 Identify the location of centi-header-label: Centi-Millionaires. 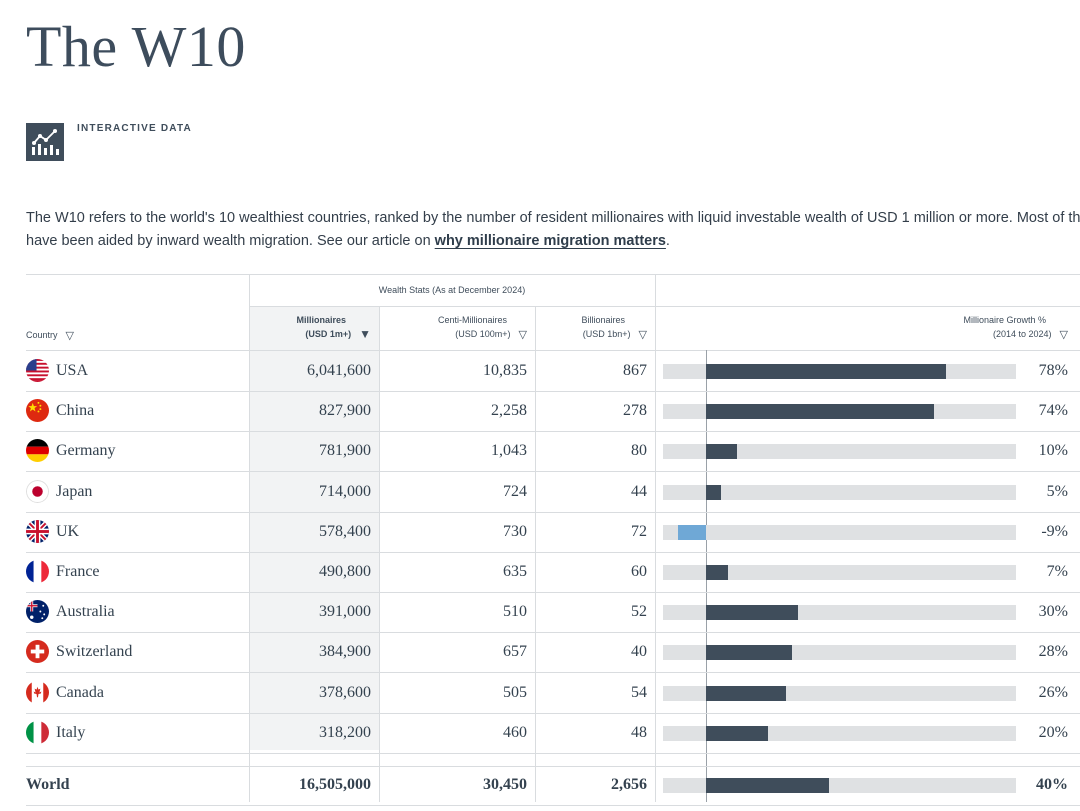
(472, 320).